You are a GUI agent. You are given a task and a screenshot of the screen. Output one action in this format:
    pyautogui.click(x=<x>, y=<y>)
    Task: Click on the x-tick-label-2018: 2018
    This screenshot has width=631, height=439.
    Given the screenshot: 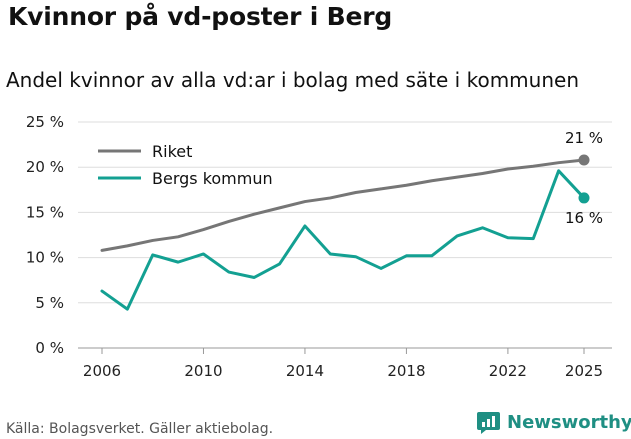 What is the action you would take?
    pyautogui.click(x=406, y=371)
    